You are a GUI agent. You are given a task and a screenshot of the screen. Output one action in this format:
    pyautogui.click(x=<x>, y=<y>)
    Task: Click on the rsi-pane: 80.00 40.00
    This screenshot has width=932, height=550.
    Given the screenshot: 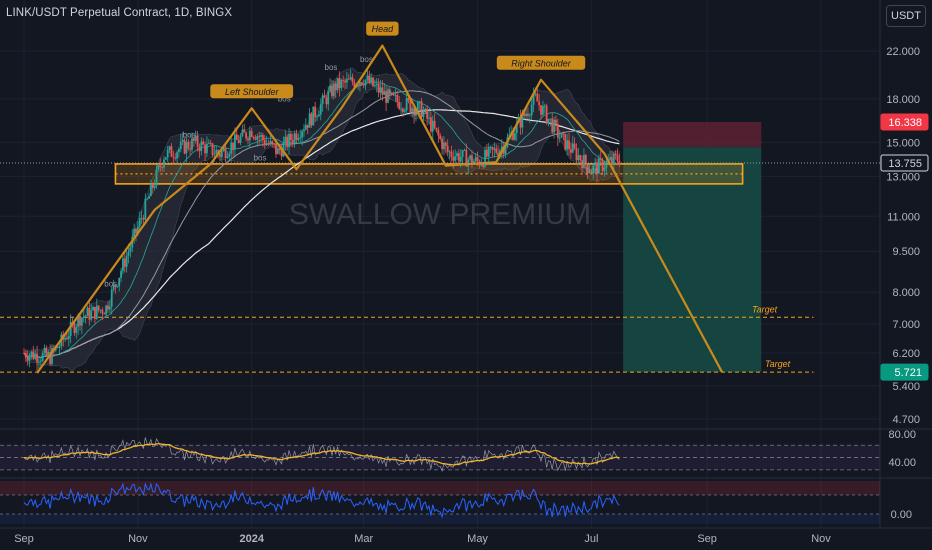 What is the action you would take?
    pyautogui.click(x=458, y=450)
    